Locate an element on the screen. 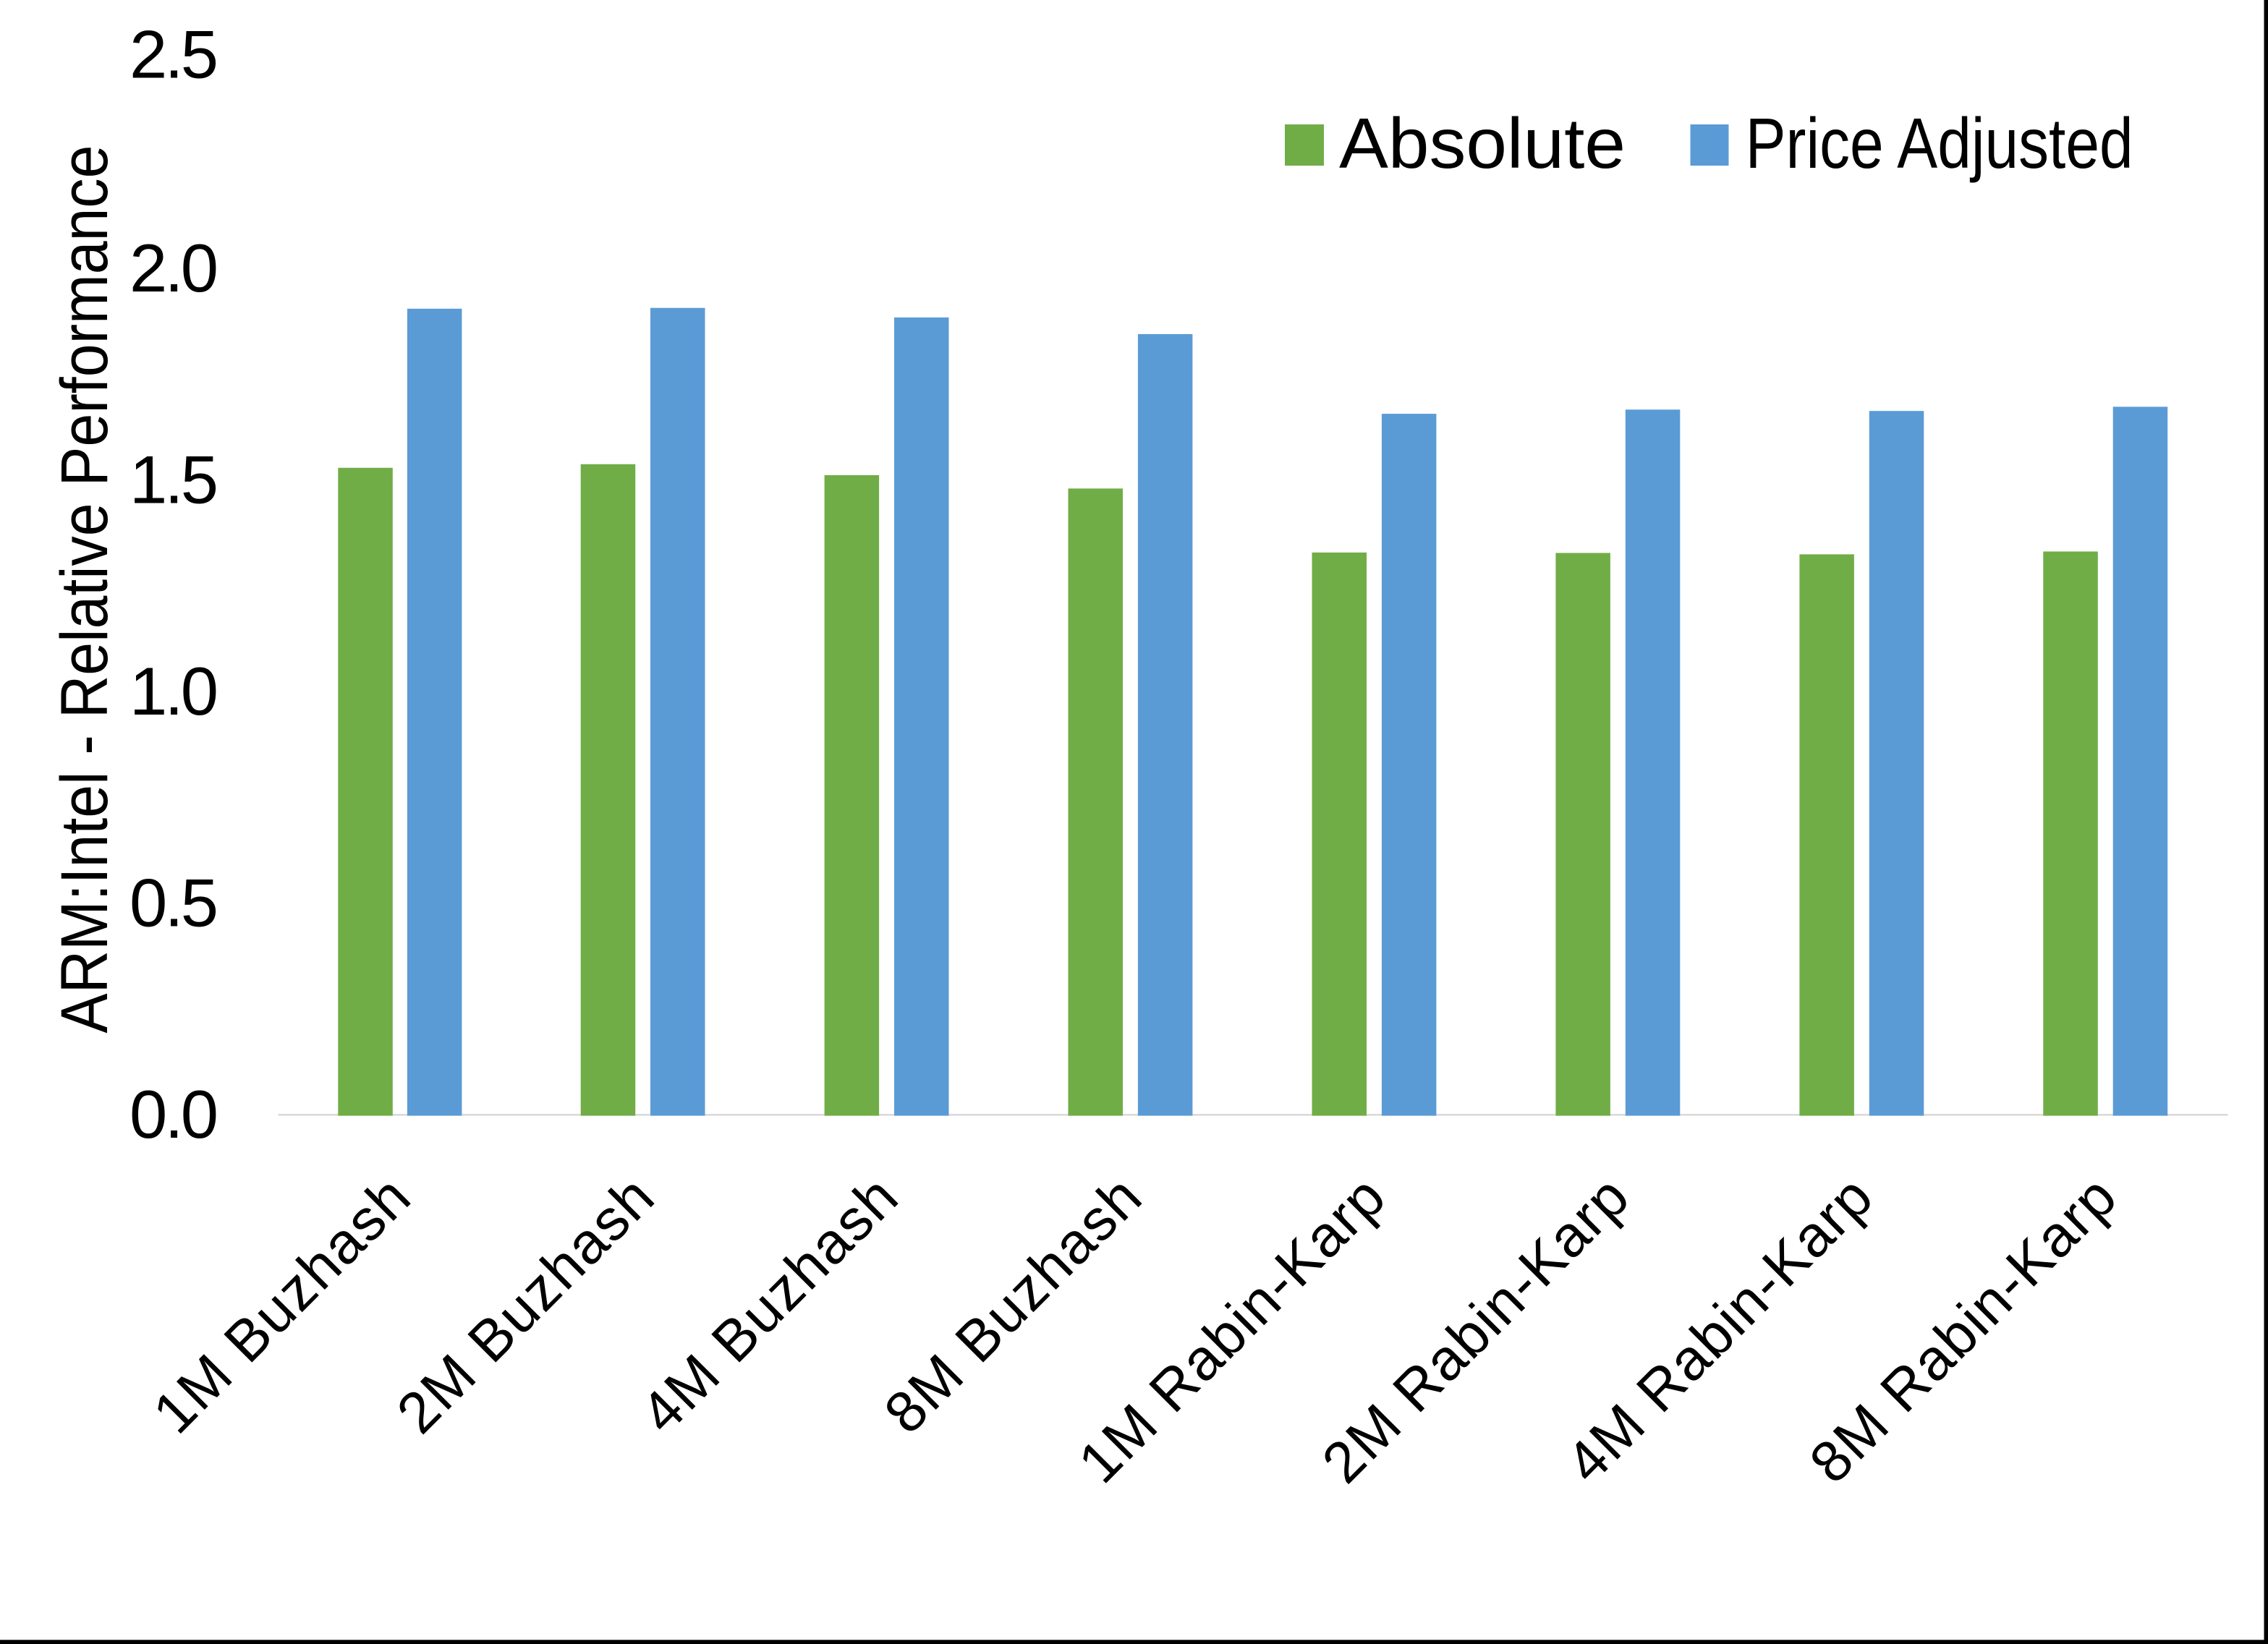  svg-text: Price Adjusted is located at coordinates (1939, 143).